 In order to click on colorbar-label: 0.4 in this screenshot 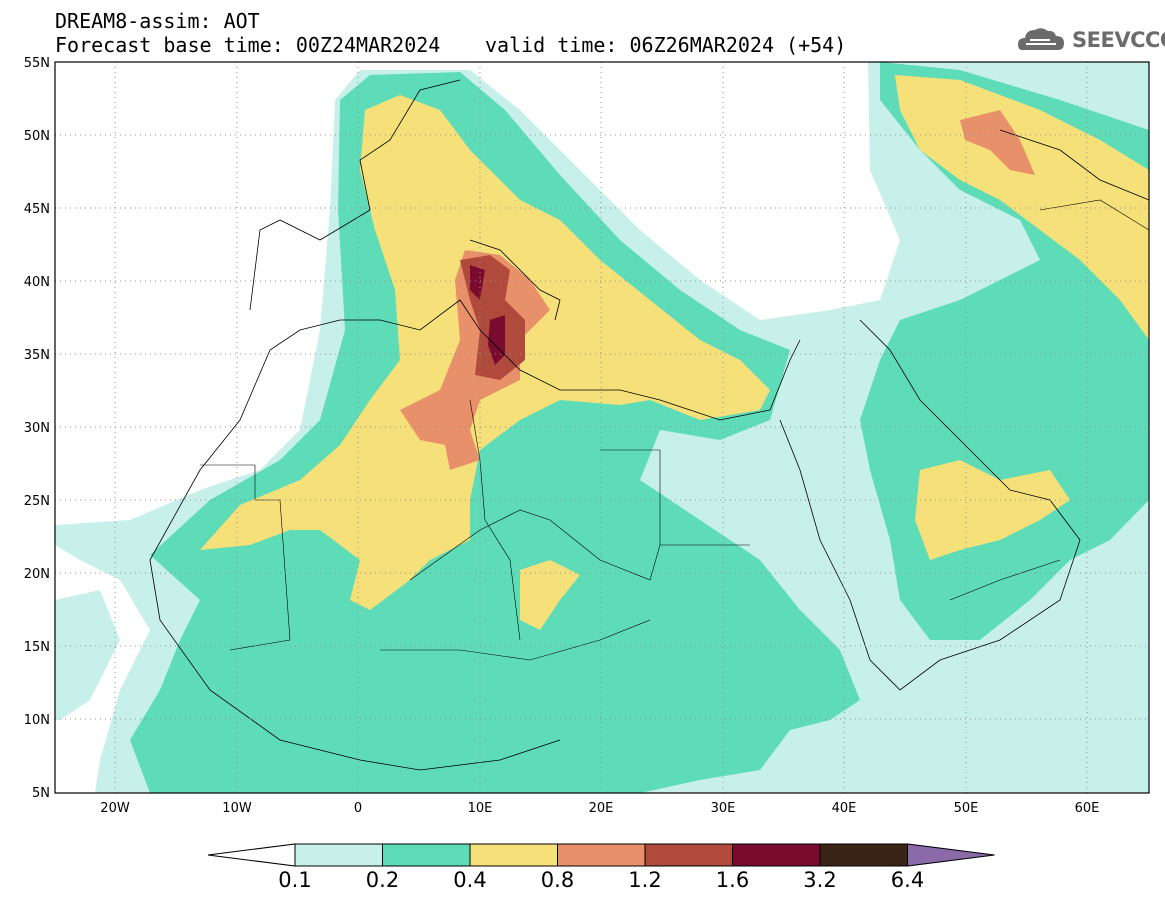, I will do `click(470, 880)`.